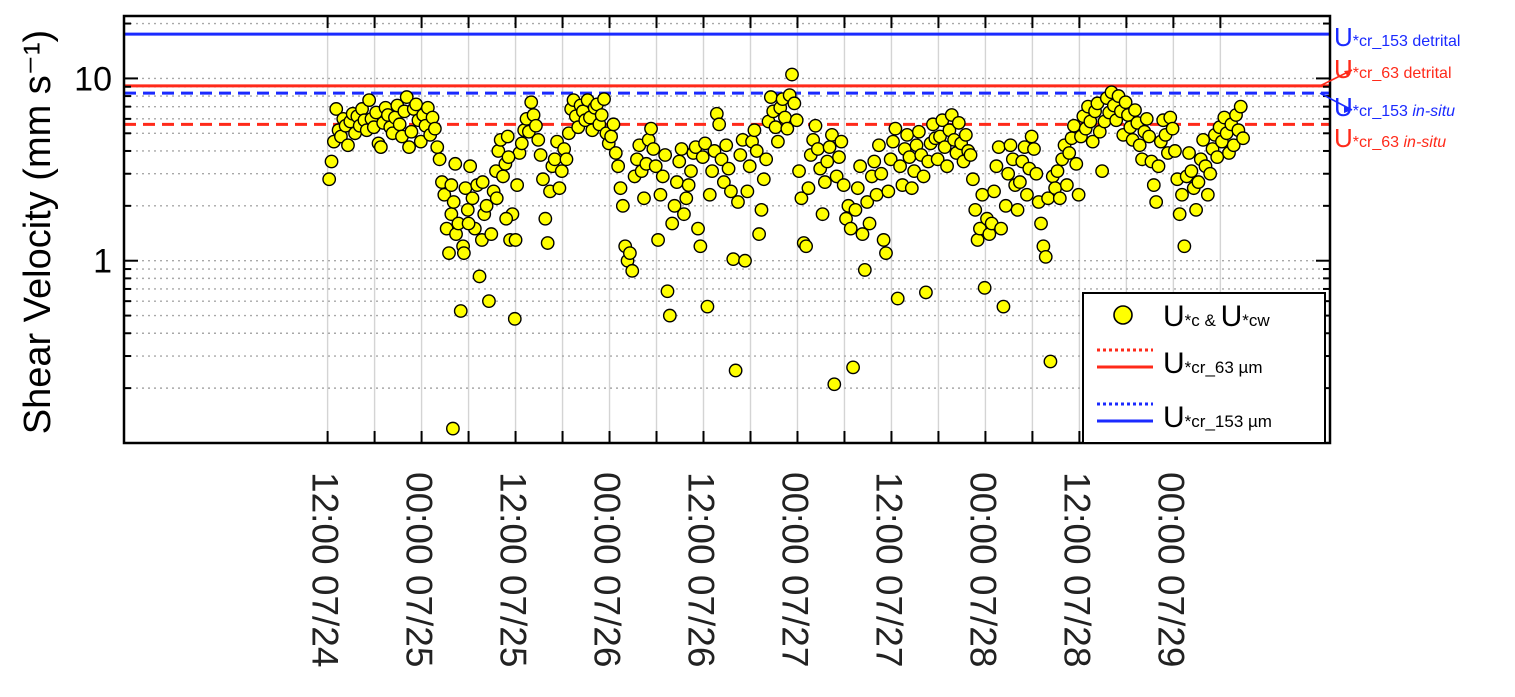 The width and height of the screenshot is (1515, 697). Describe the element at coordinates (701, 569) in the screenshot. I see `x-tick-label: 12:00 07/26` at that location.